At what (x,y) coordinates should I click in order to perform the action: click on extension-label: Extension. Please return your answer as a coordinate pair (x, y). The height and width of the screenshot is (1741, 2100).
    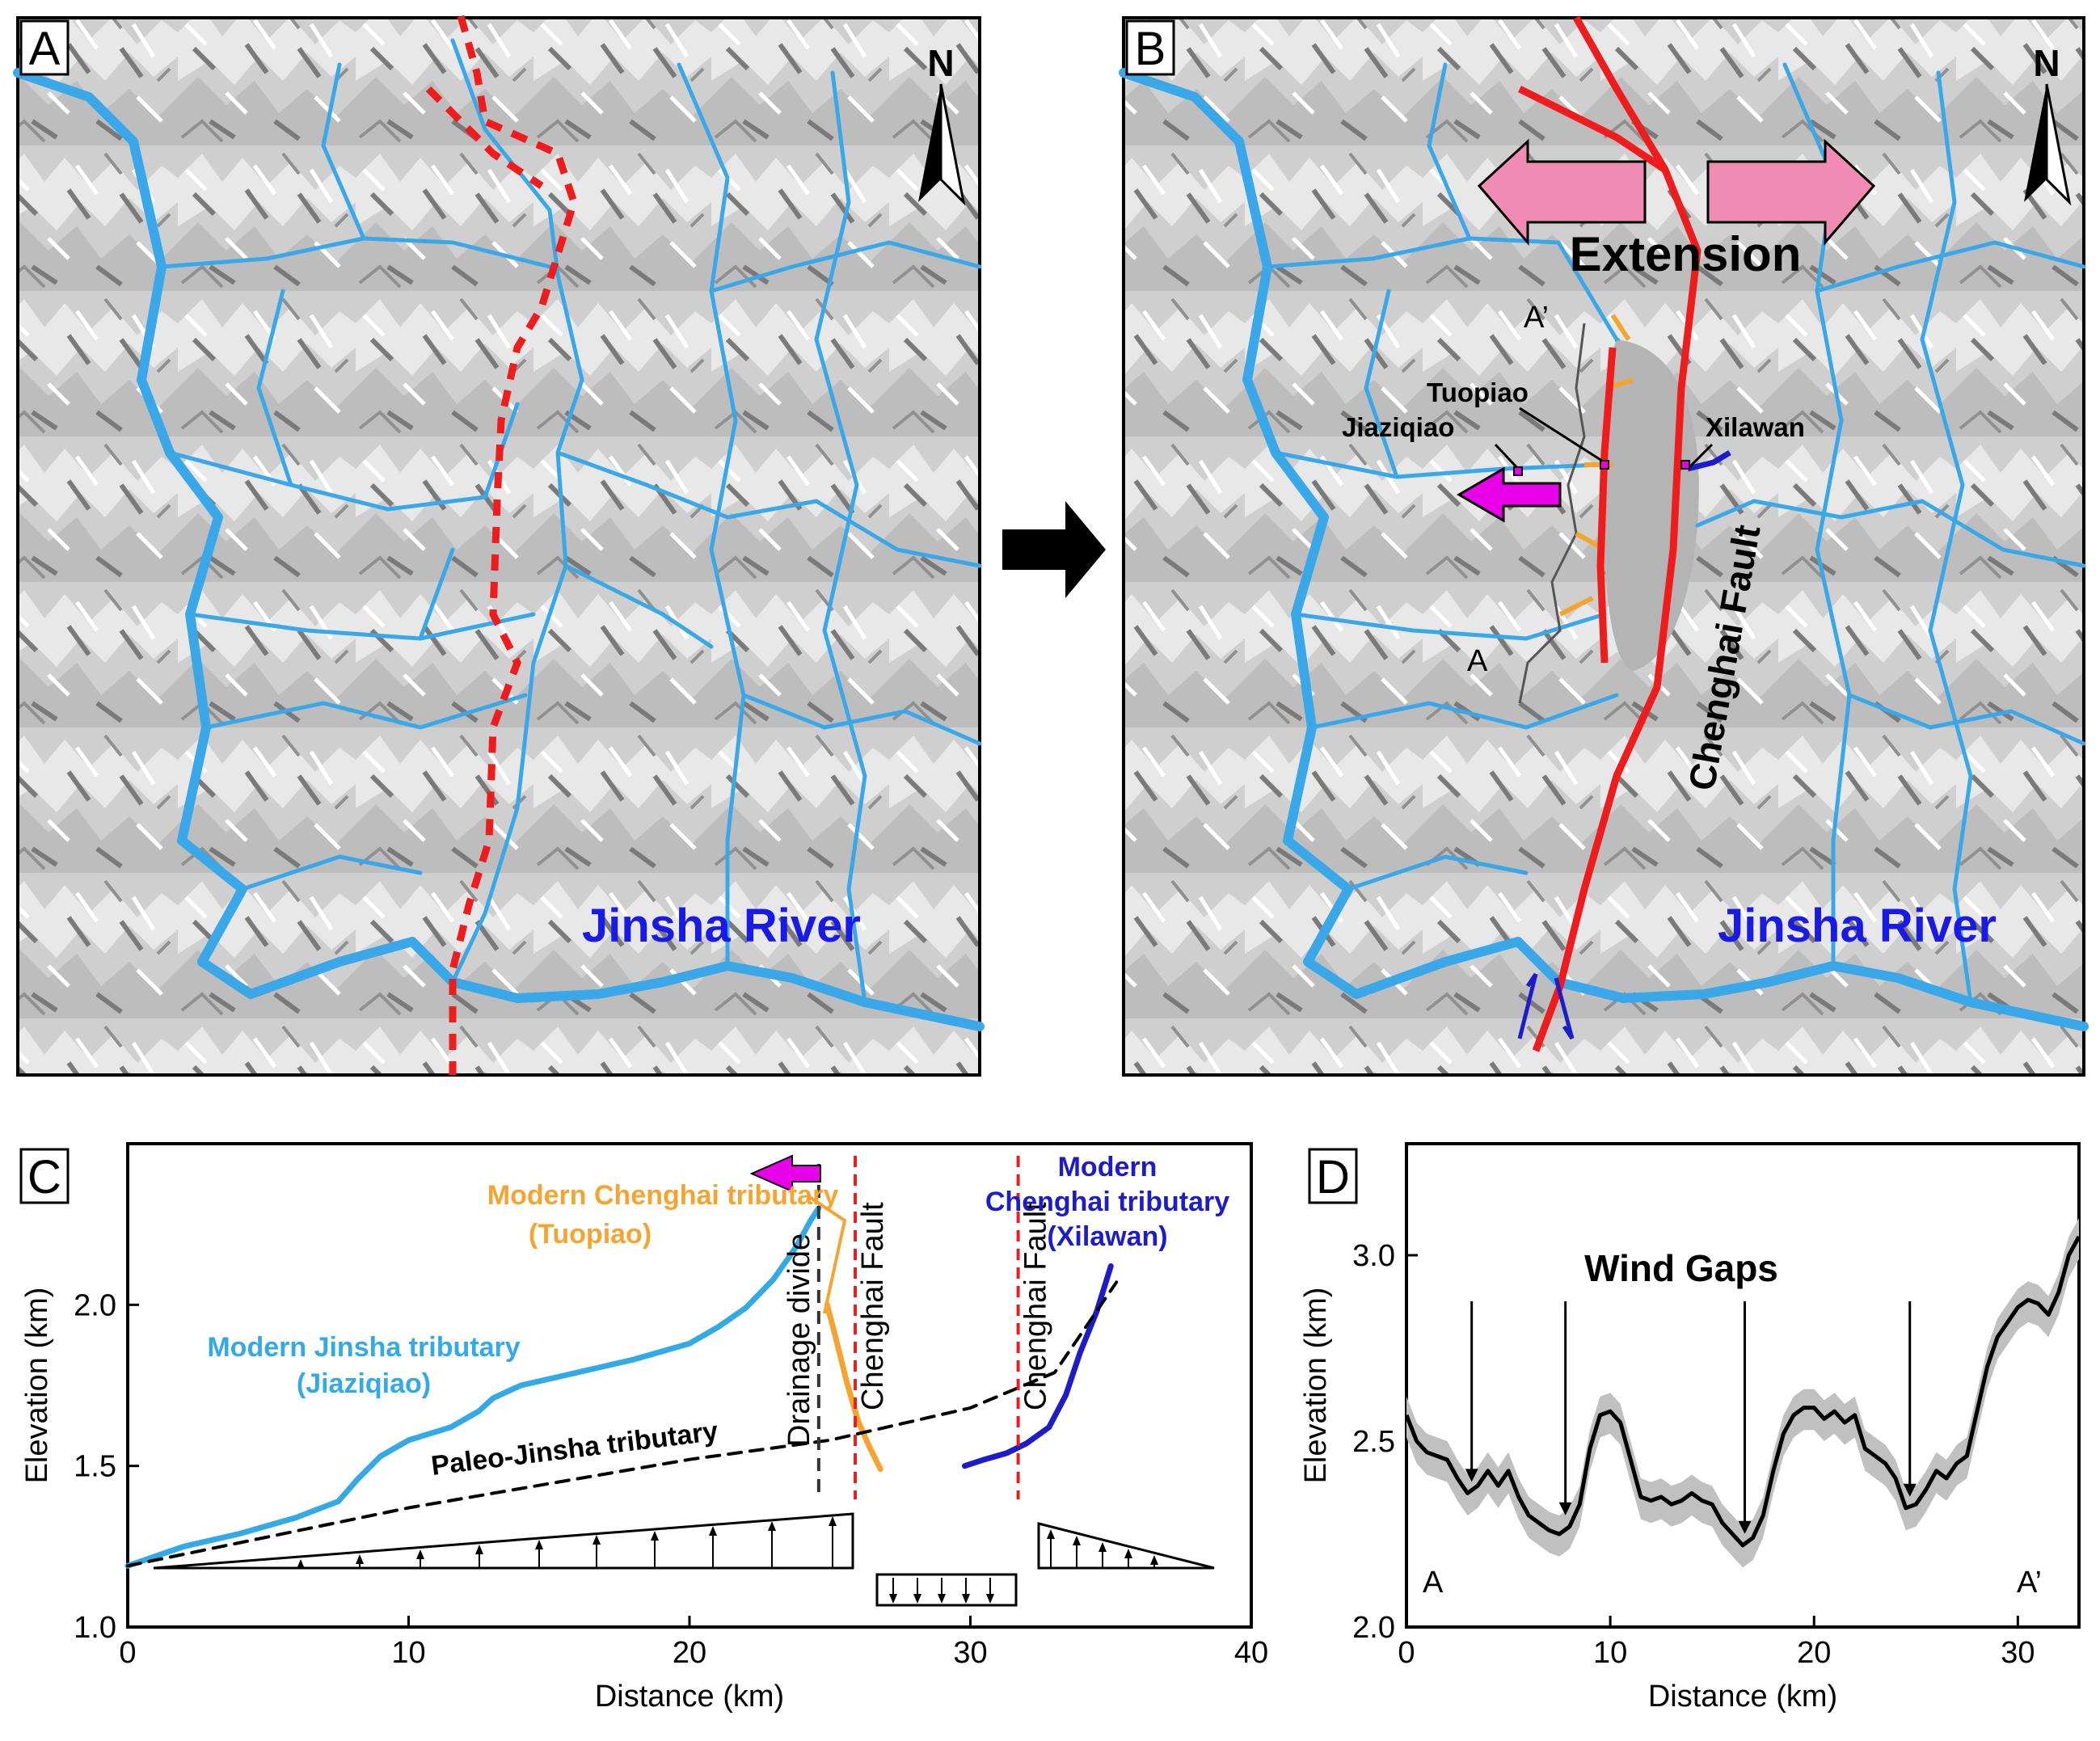
    Looking at the image, I should click on (1686, 254).